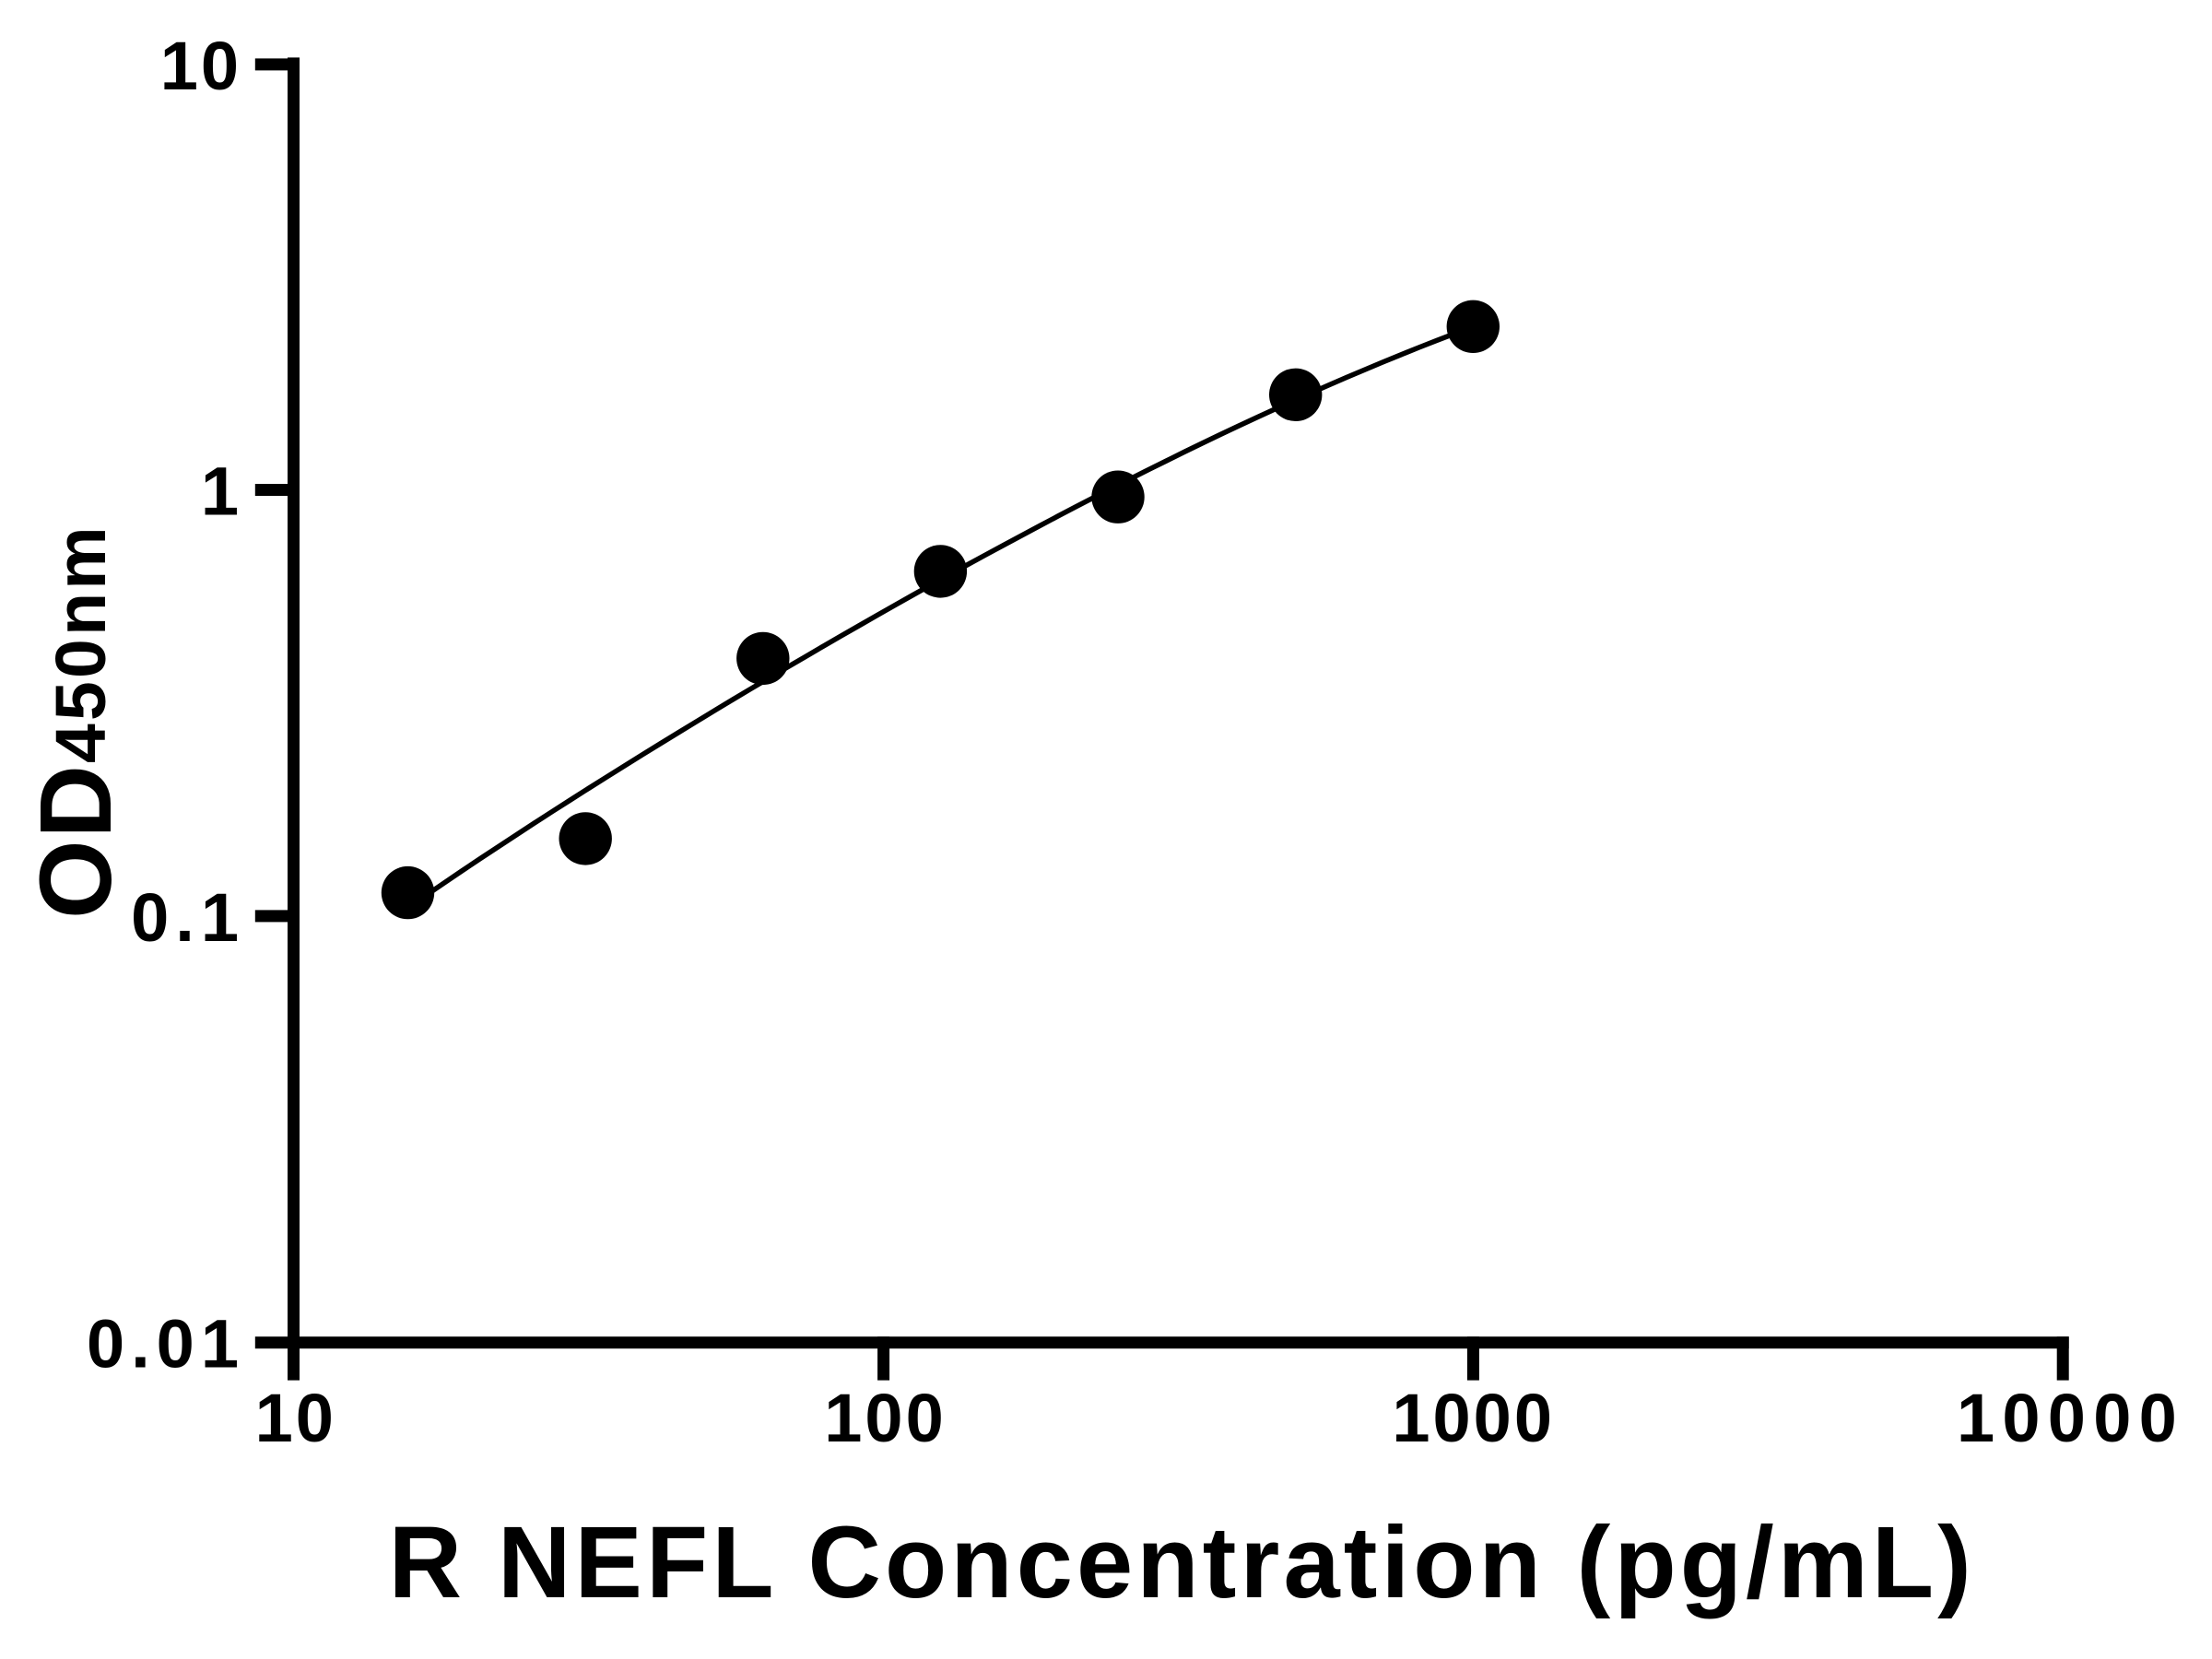 The width and height of the screenshot is (2212, 1659). I want to click on svg-text: 1000, so click(1473, 1418).